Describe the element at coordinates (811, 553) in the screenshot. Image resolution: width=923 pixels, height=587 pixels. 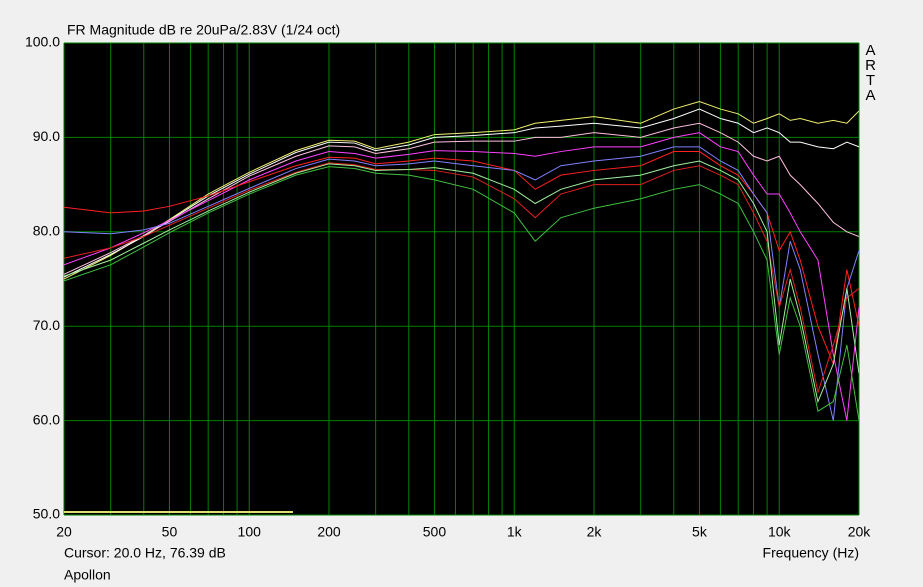
I see `x-axis-label: Frequency (Hz)` at that location.